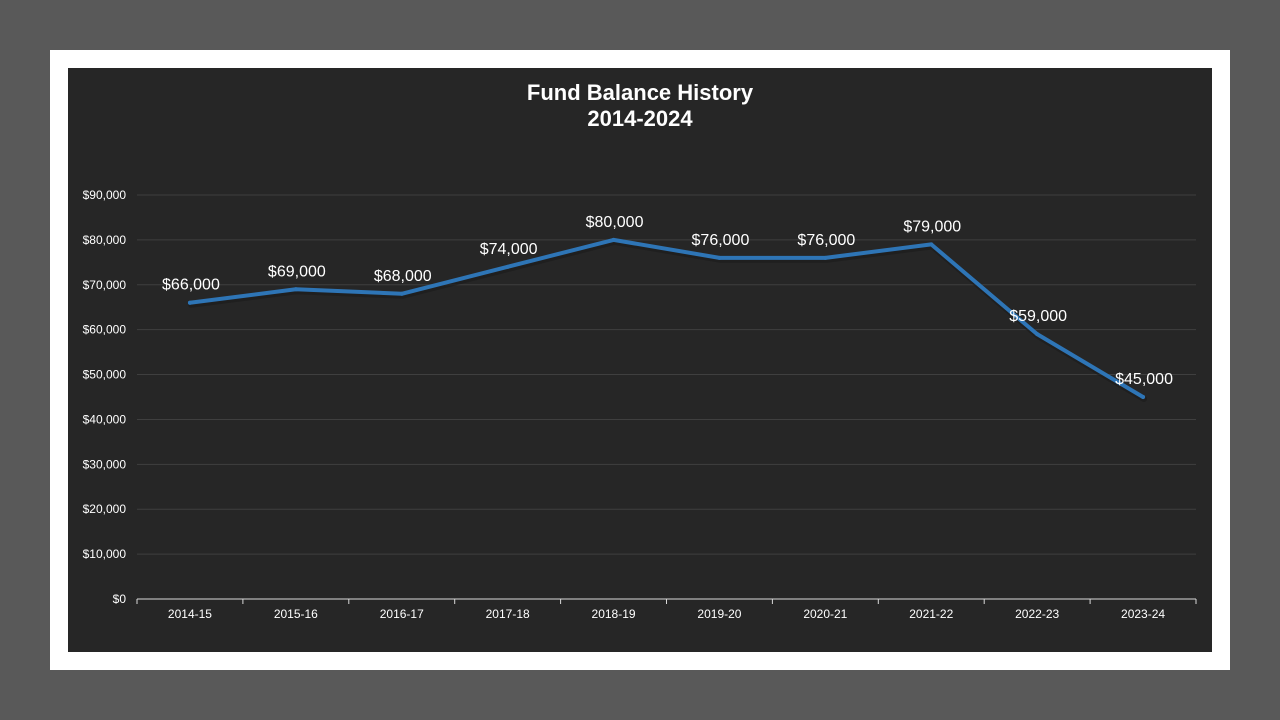 The width and height of the screenshot is (1280, 720). I want to click on x-tick-label: 2014-15, so click(190, 614).